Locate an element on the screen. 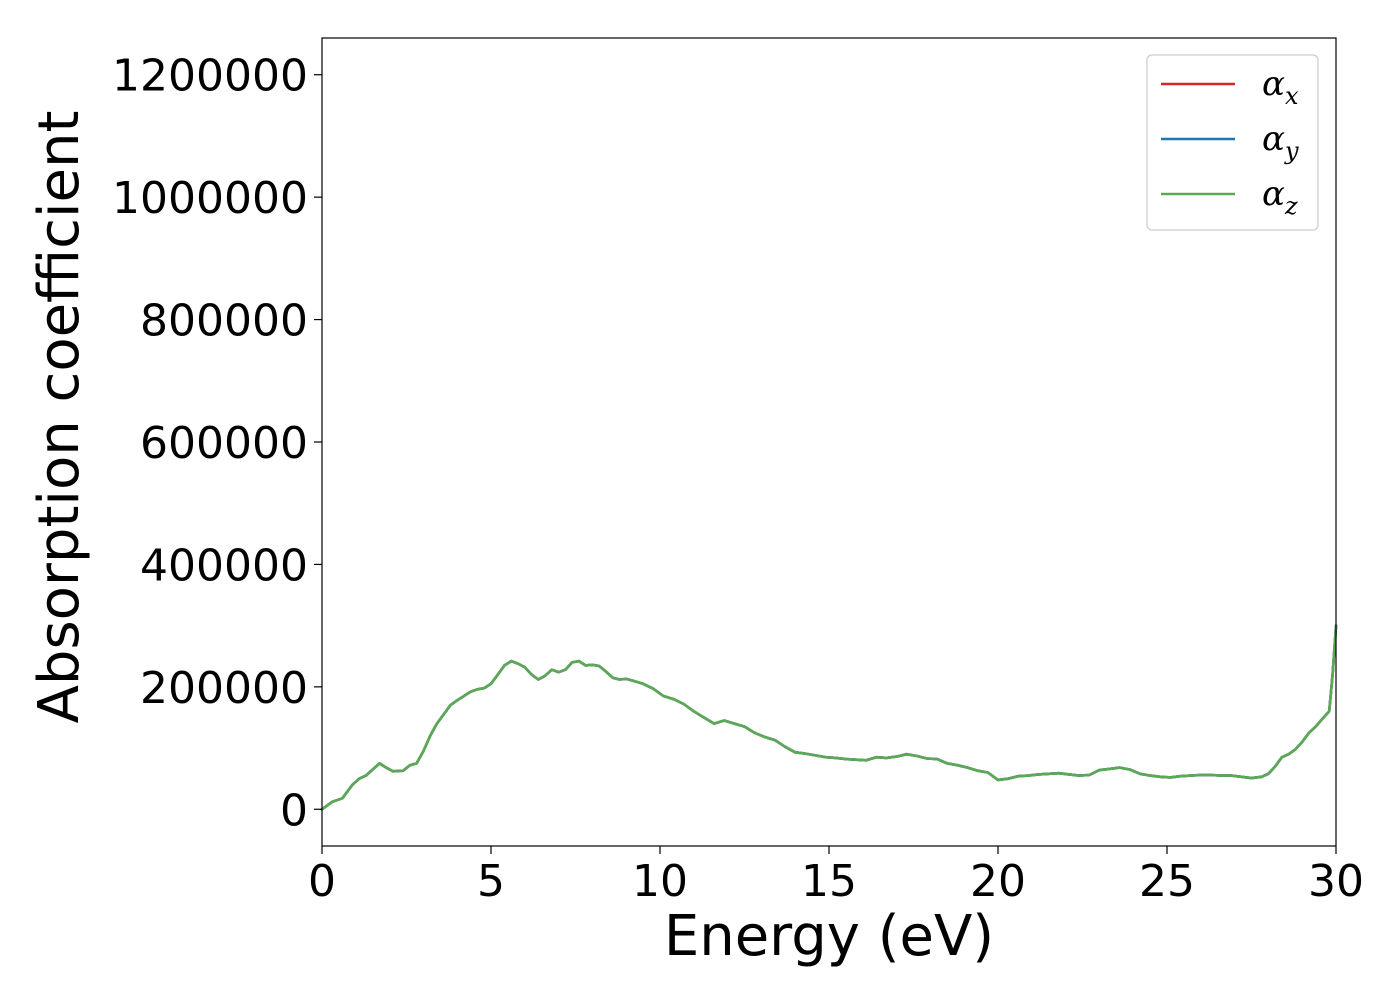  x-tick-label: 10 is located at coordinates (660, 881).